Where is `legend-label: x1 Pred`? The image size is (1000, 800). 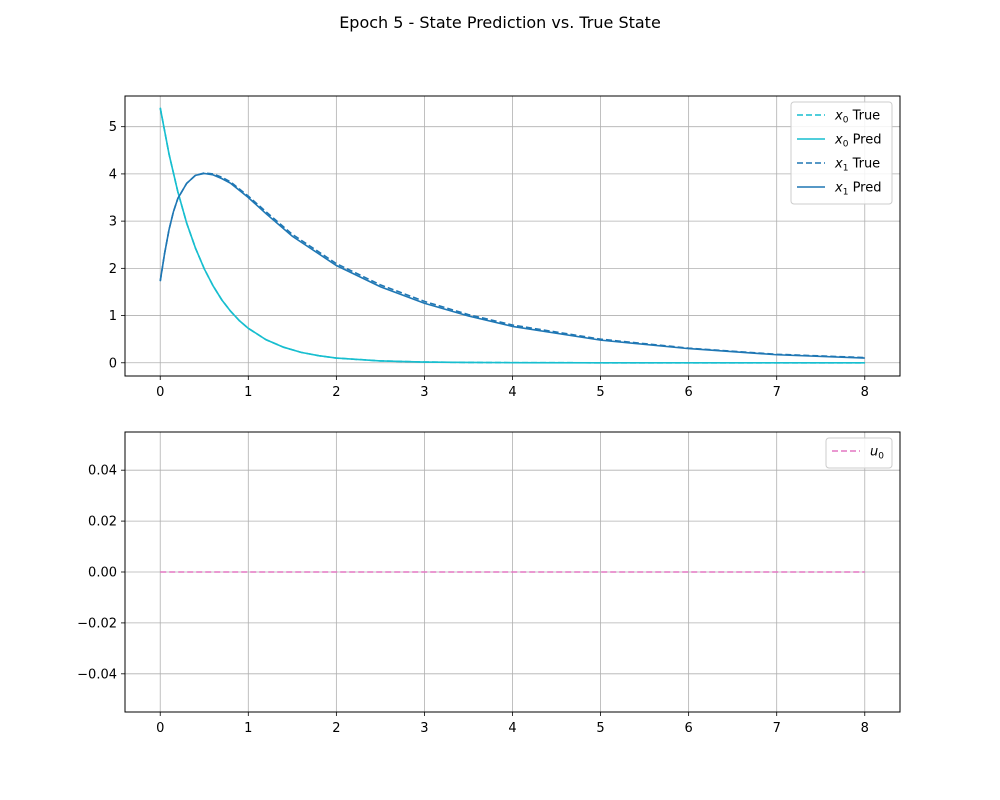
legend-label: x1 Pred is located at coordinates (858, 189).